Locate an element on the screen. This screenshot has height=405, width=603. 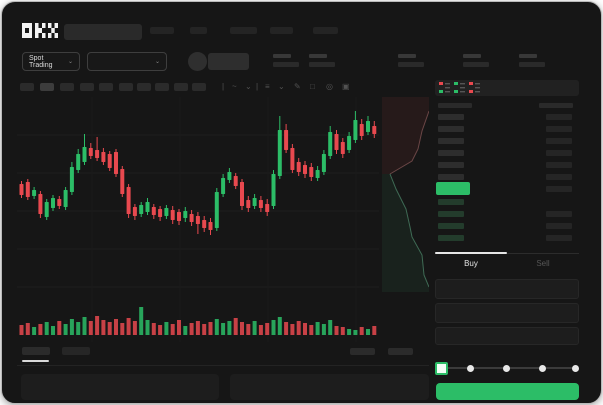
bottom-panel-right is located at coordinates (329, 387).